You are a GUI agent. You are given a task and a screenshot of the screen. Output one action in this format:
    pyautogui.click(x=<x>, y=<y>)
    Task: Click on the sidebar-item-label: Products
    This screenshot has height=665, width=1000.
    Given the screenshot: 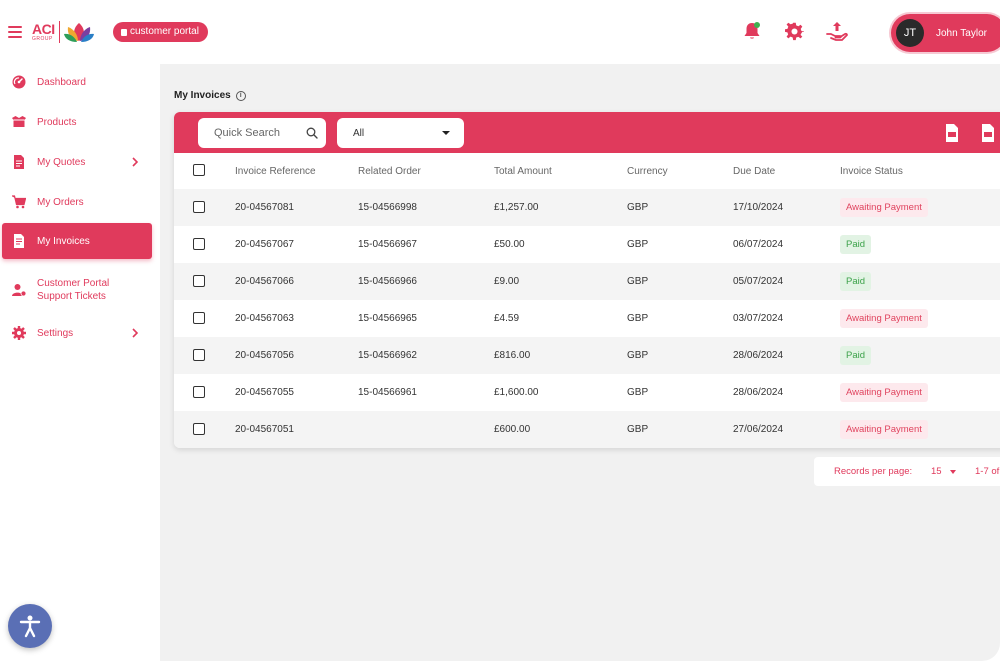 What is the action you would take?
    pyautogui.click(x=57, y=122)
    